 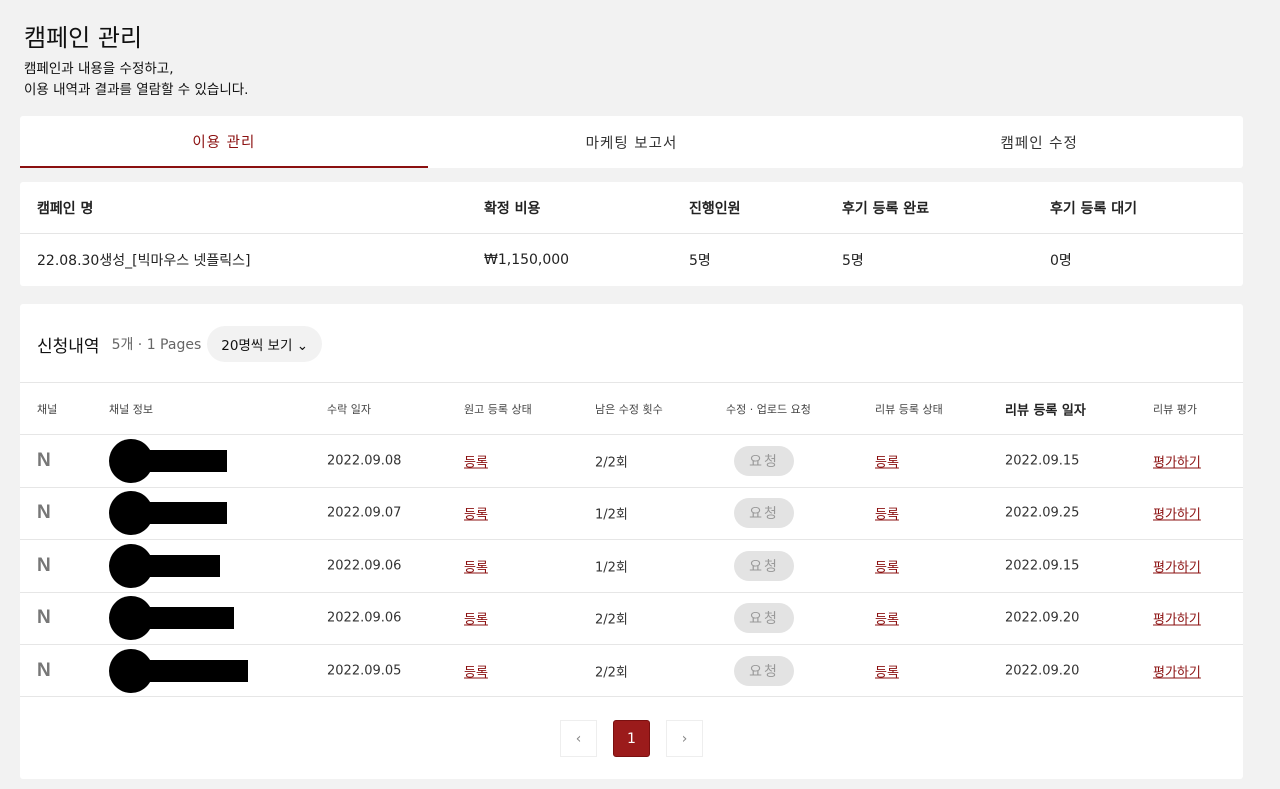 I want to click on header-review-waiting: 후기 등록 대기, so click(x=1094, y=208).